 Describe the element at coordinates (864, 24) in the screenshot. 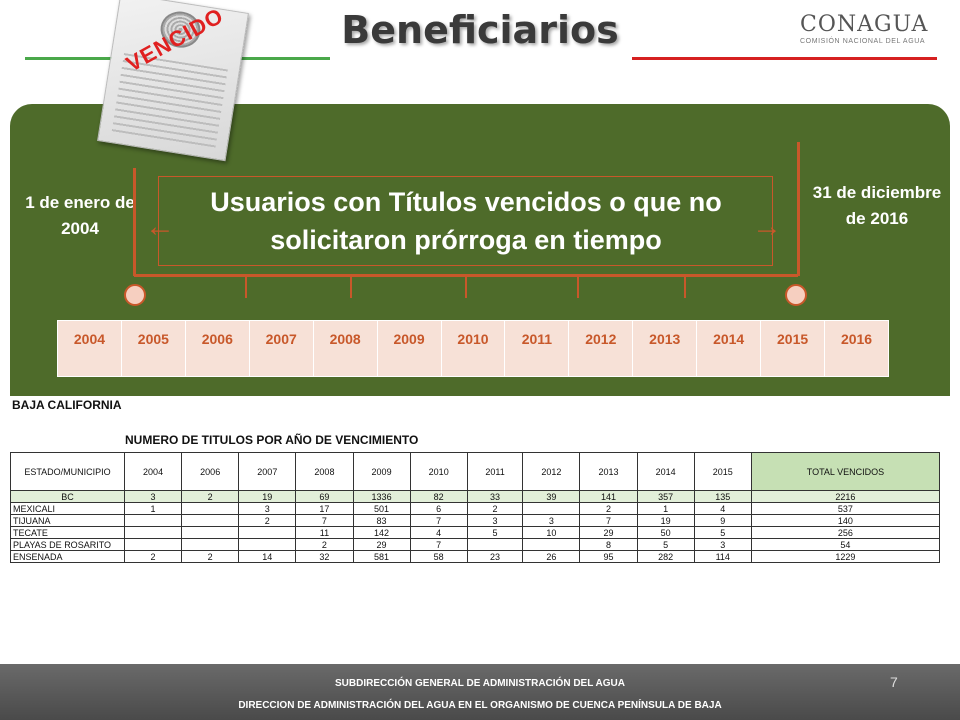

I see `logo-name: CONAGUA` at that location.